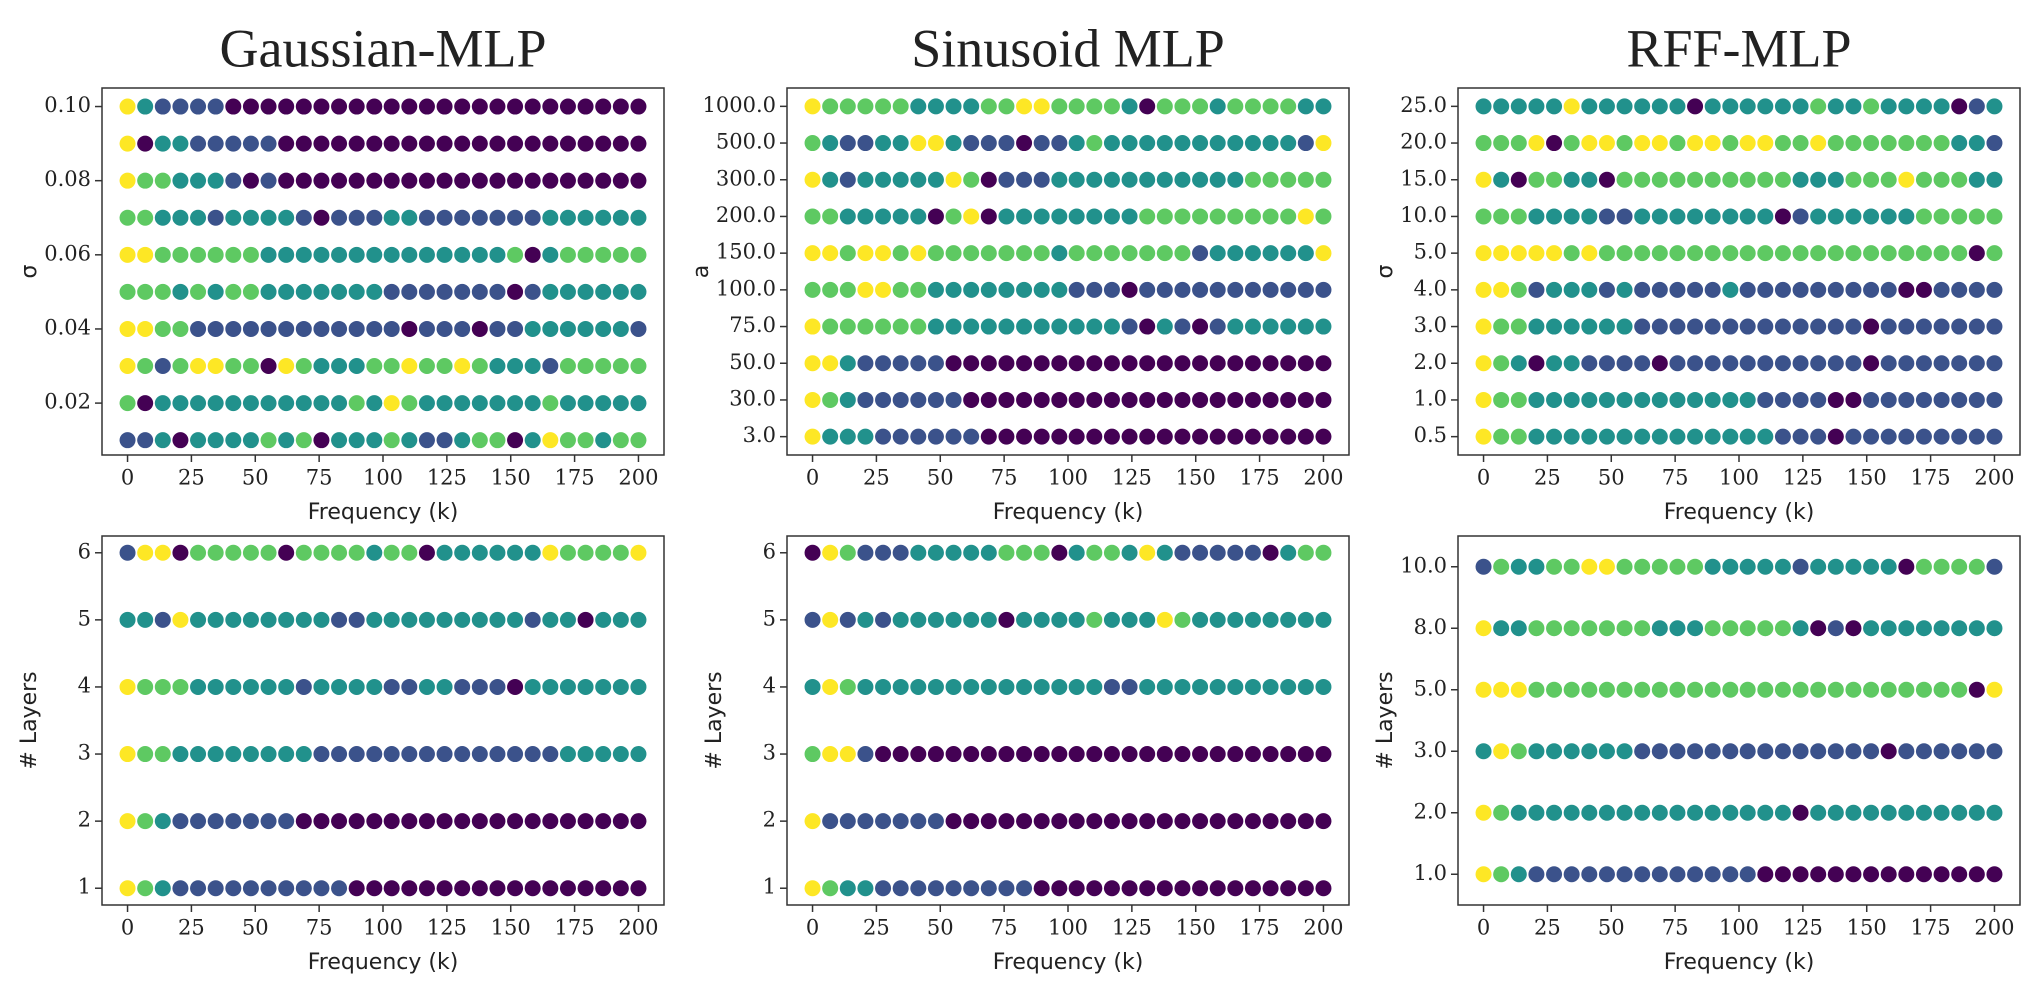  Describe the element at coordinates (1803, 928) in the screenshot. I see `x-tick-label: 125` at that location.